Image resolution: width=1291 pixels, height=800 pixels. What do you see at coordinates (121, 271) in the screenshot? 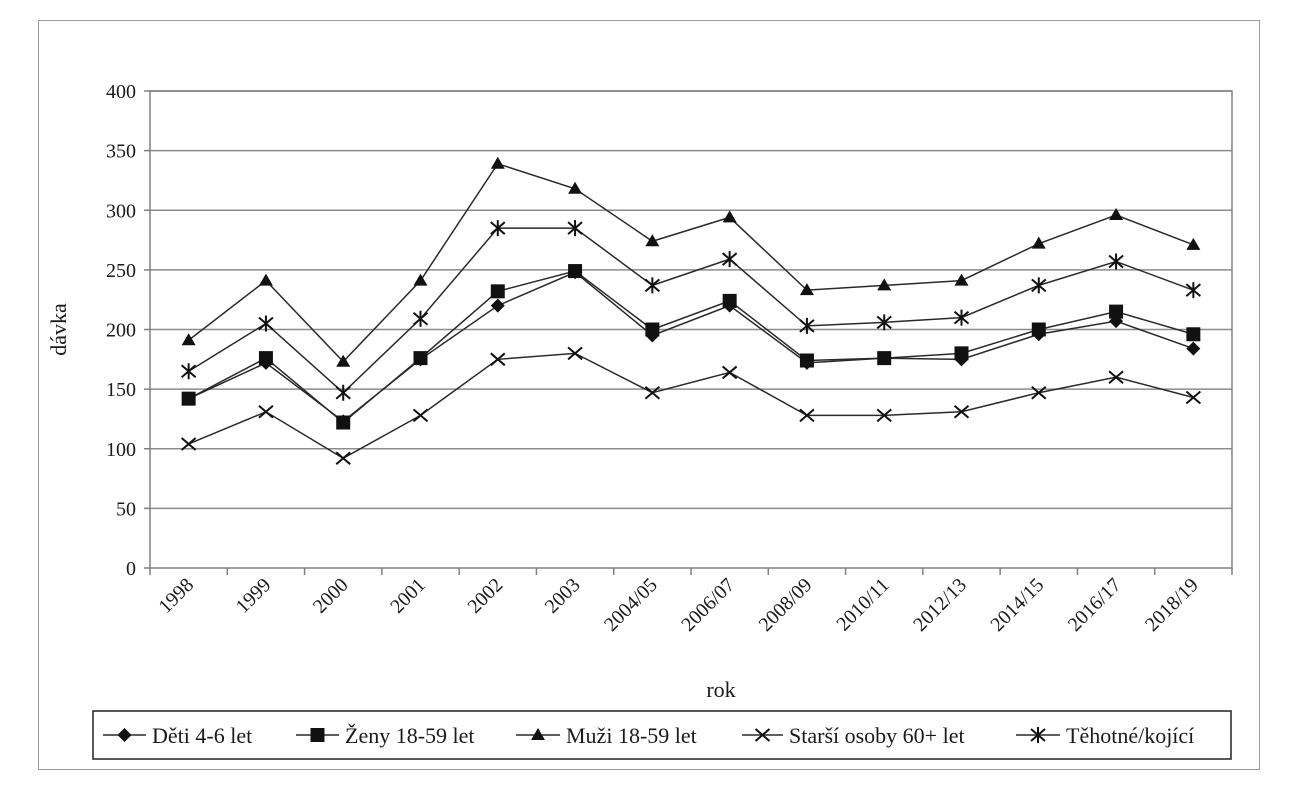
I see `y-tick-label: 250` at bounding box center [121, 271].